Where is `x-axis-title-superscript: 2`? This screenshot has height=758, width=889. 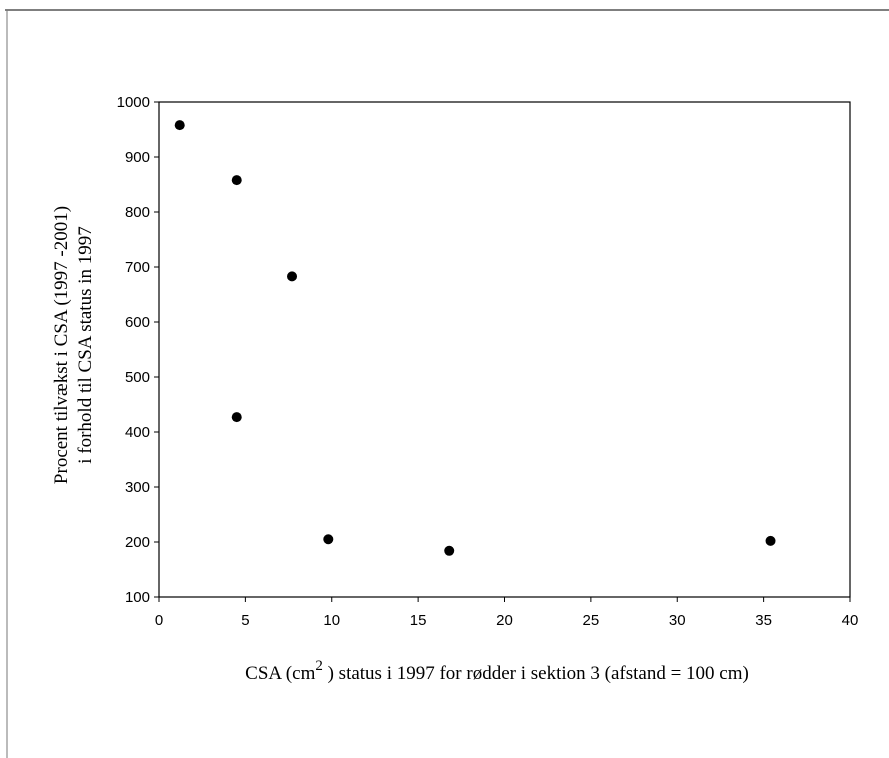
x-axis-title-superscript: 2 is located at coordinates (319, 666).